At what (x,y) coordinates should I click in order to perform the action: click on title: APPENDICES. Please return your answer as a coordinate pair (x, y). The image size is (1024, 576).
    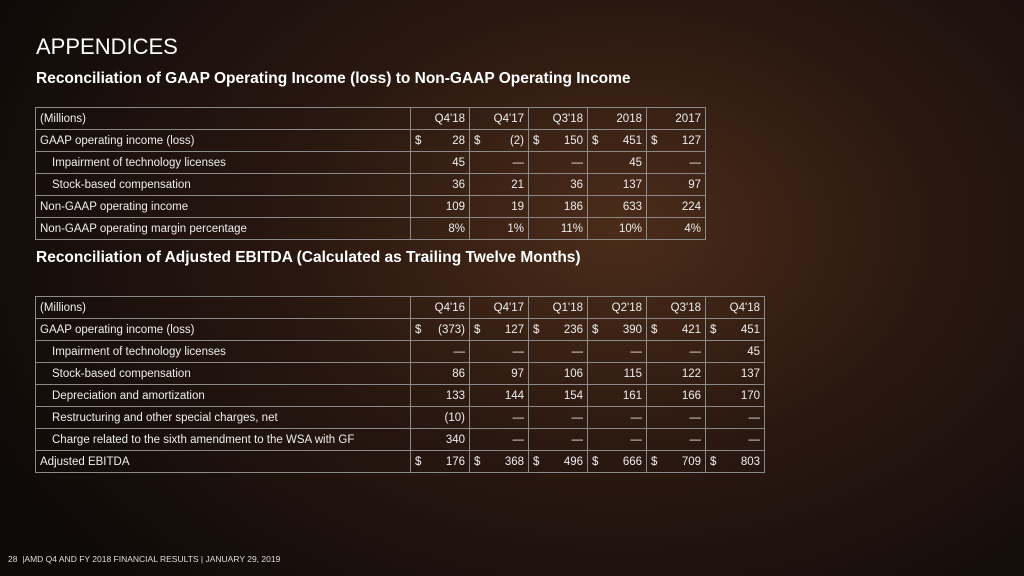
    Looking at the image, I should click on (107, 46).